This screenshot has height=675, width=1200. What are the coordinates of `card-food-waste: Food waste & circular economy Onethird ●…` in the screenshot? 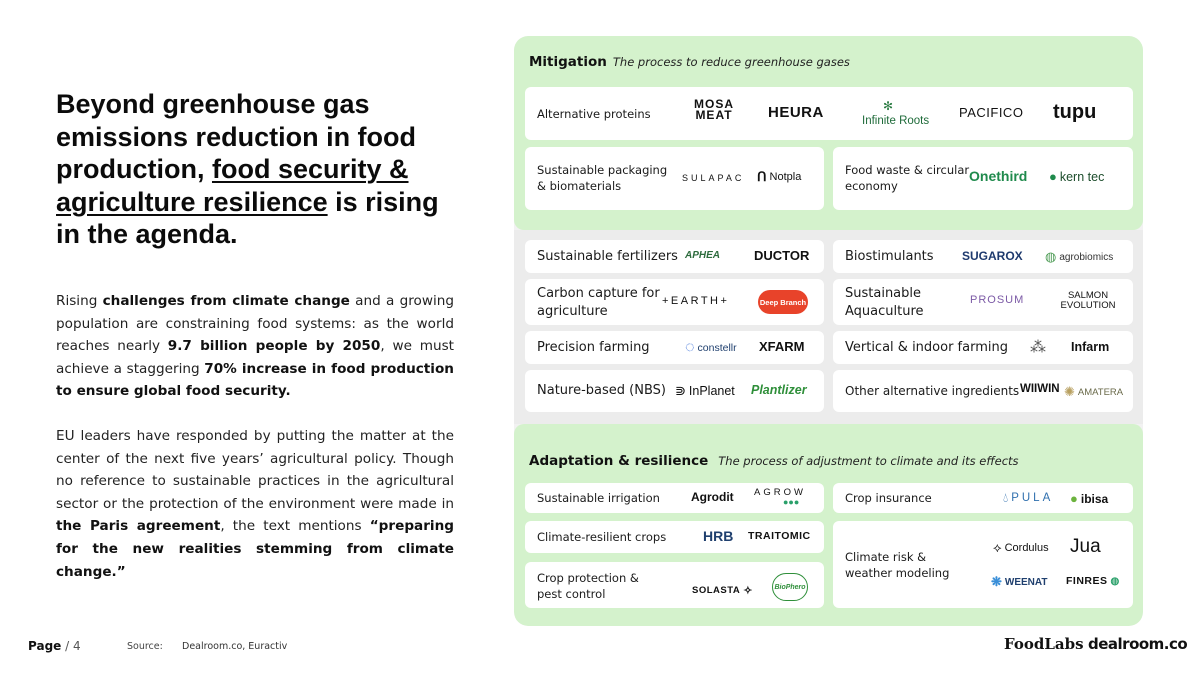 It's located at (983, 178).